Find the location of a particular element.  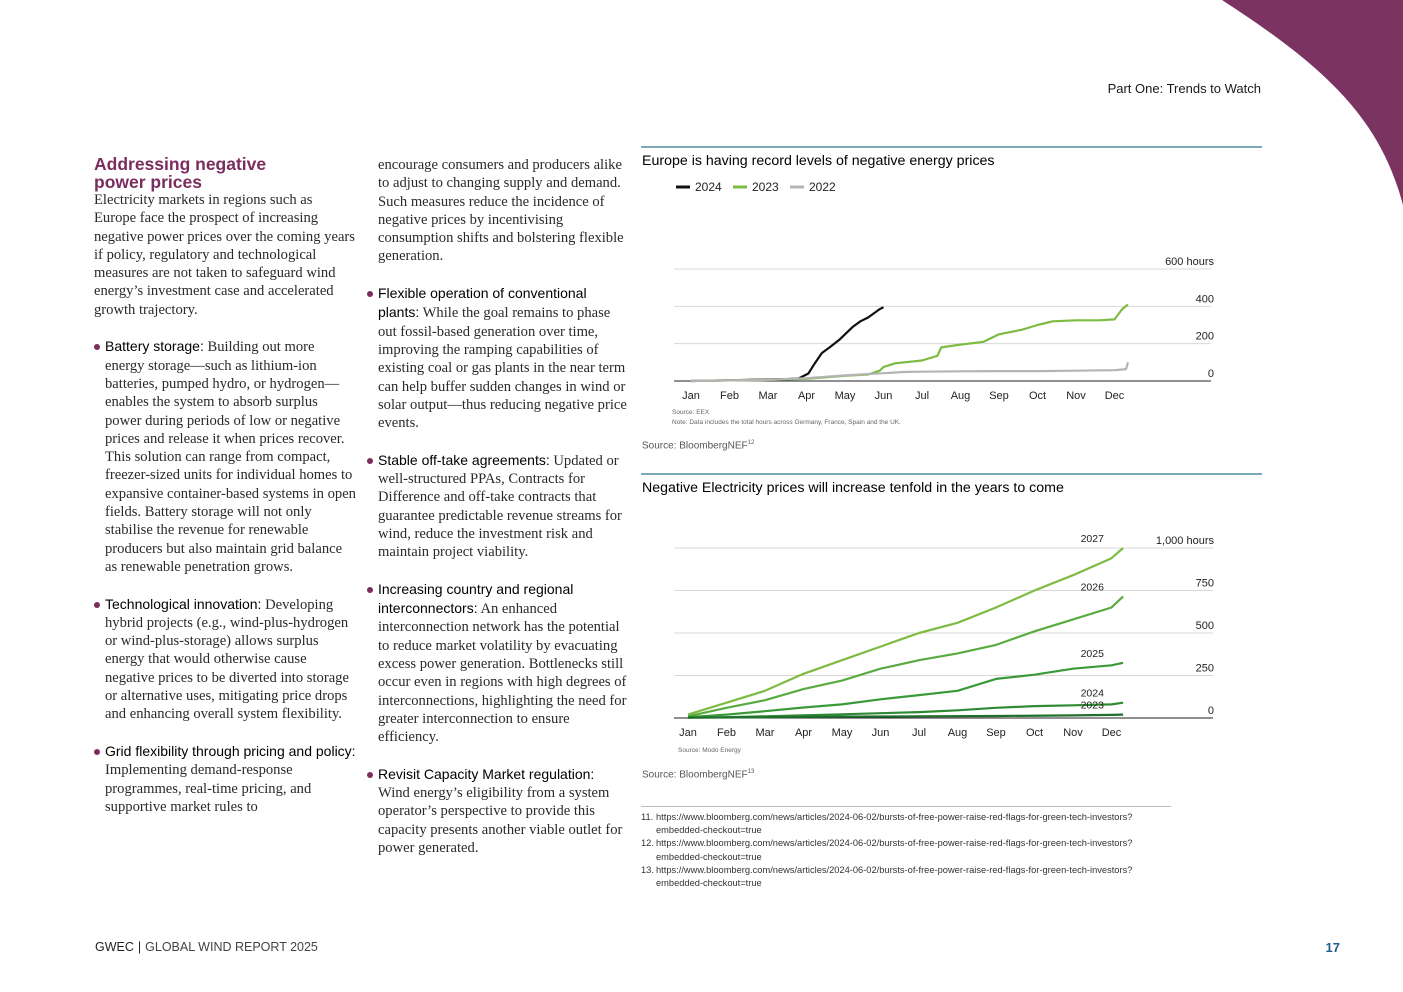

chart-source-note: Source: EEX is located at coordinates (691, 412).